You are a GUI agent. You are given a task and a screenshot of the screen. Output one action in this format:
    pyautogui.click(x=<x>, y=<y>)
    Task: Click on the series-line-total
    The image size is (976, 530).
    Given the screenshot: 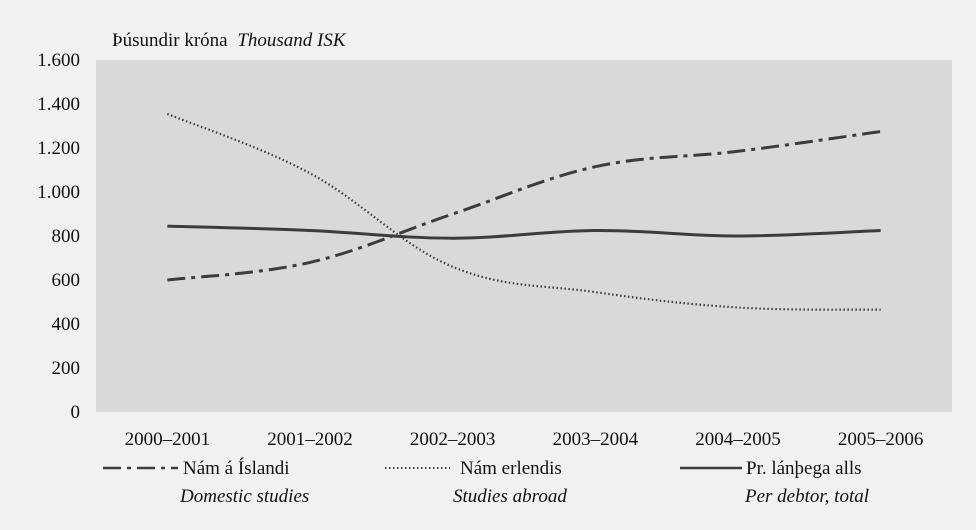 What is the action you would take?
    pyautogui.click(x=524, y=232)
    